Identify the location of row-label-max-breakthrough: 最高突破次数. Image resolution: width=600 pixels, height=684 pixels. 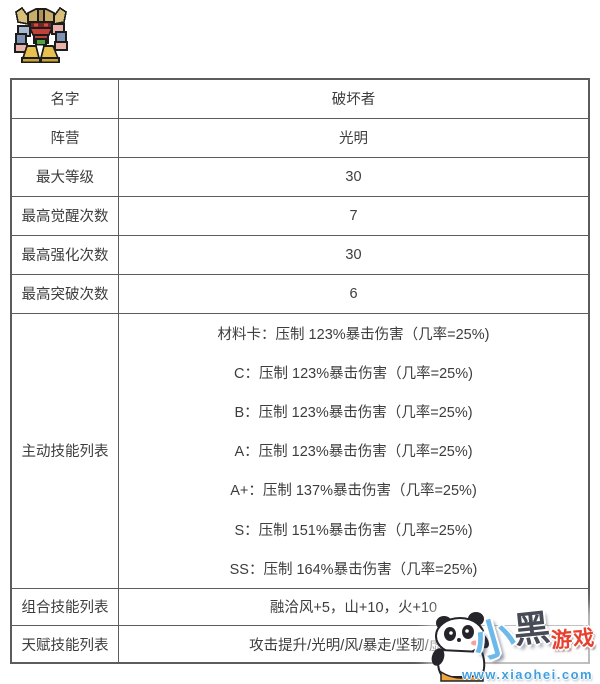
(64, 293).